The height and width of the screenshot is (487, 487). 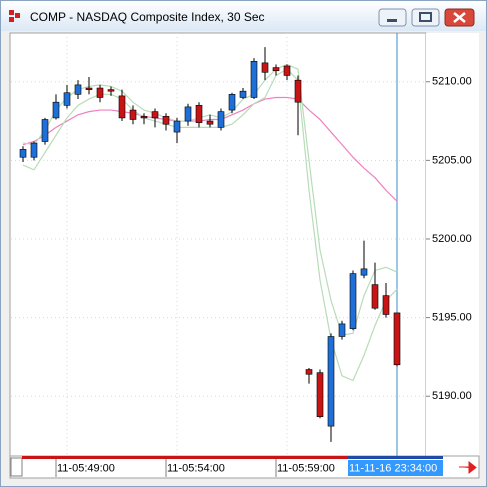 I want to click on minimize-button, so click(x=392, y=17).